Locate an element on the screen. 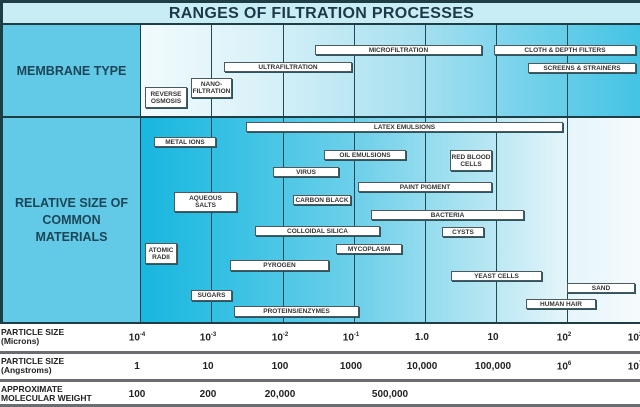  page-title: RANGES OF FILTRATION PROCESSES is located at coordinates (321, 13).